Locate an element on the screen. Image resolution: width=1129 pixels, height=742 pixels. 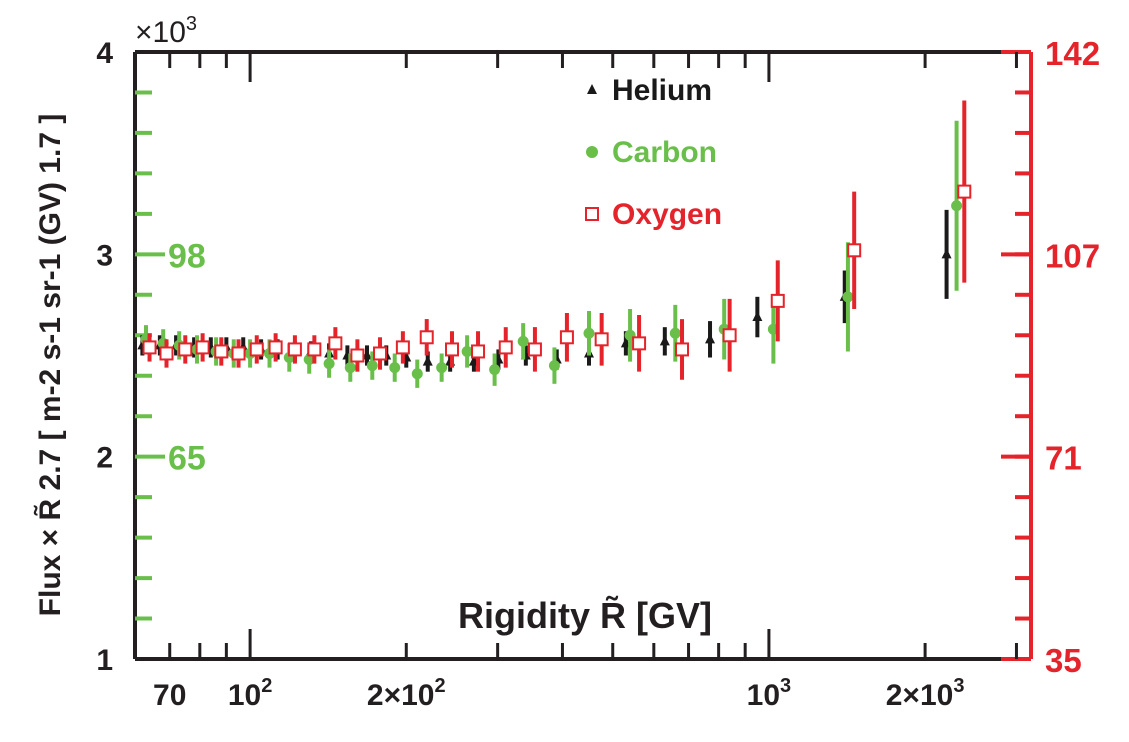
oxygen-axis-label: 71 is located at coordinates (1063, 458).